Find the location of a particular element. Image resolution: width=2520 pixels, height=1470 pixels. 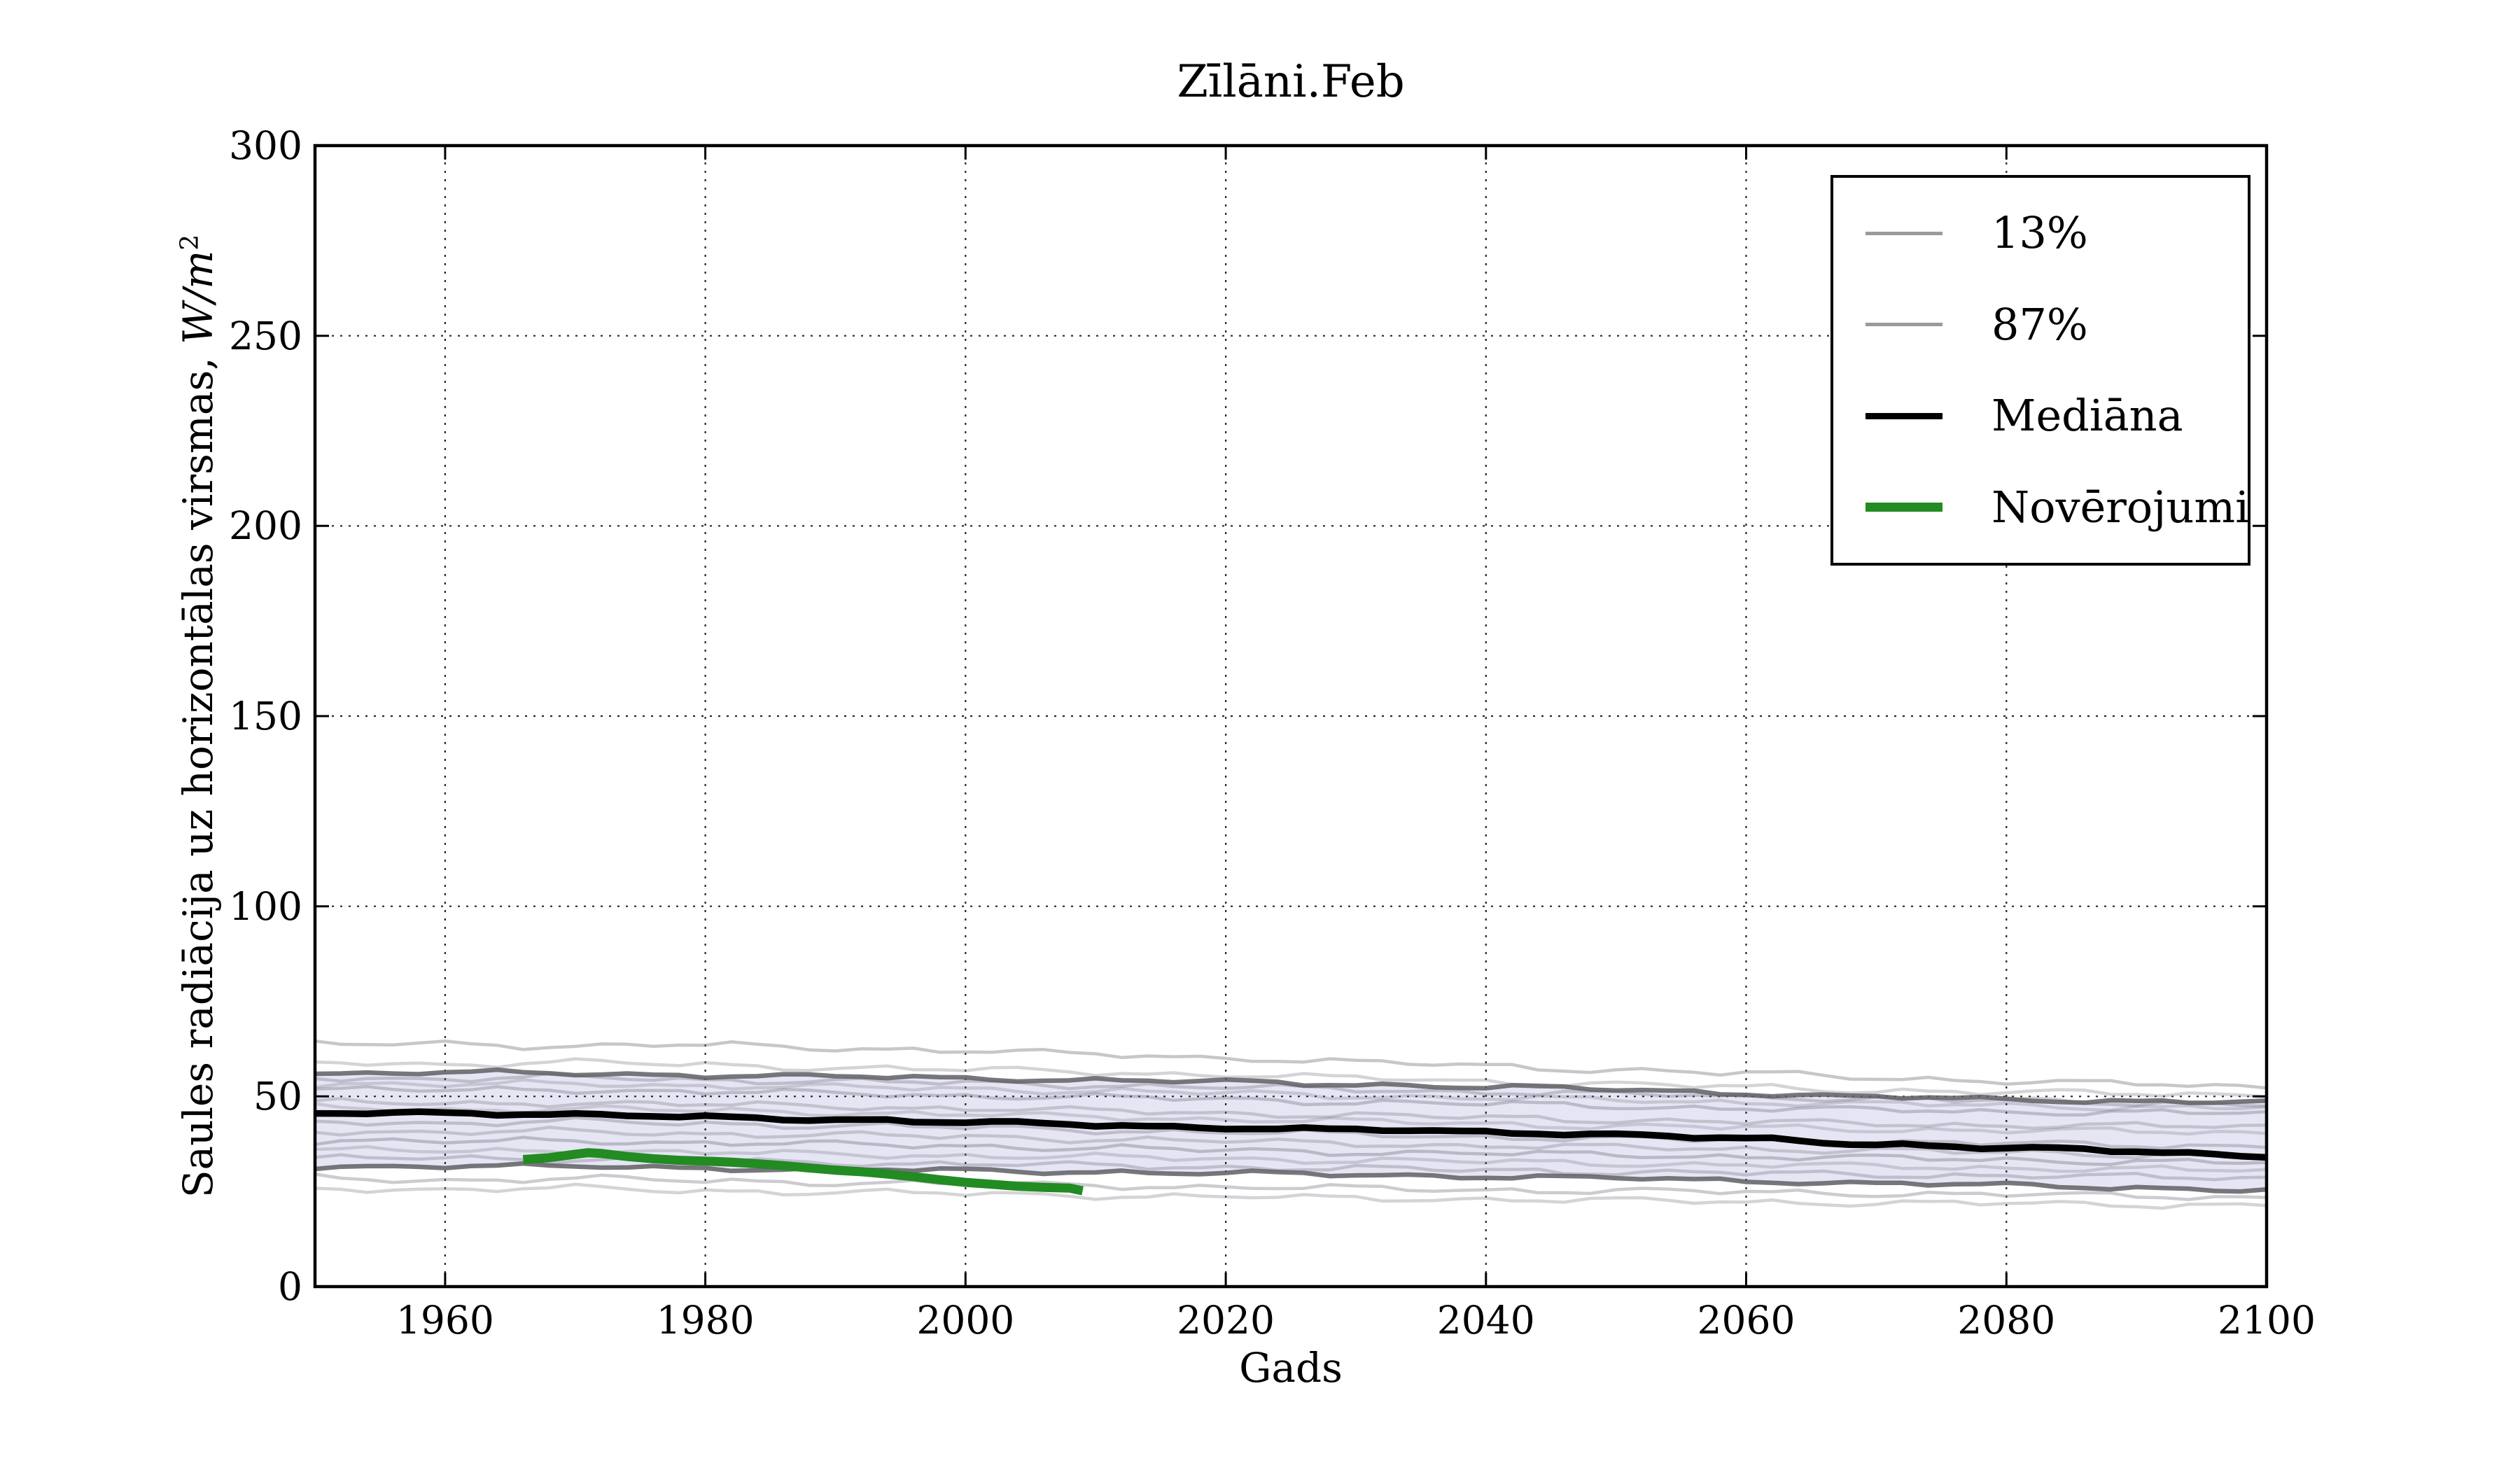

legend: 13% 87% Mediāna Novērojumi is located at coordinates (2040, 370).